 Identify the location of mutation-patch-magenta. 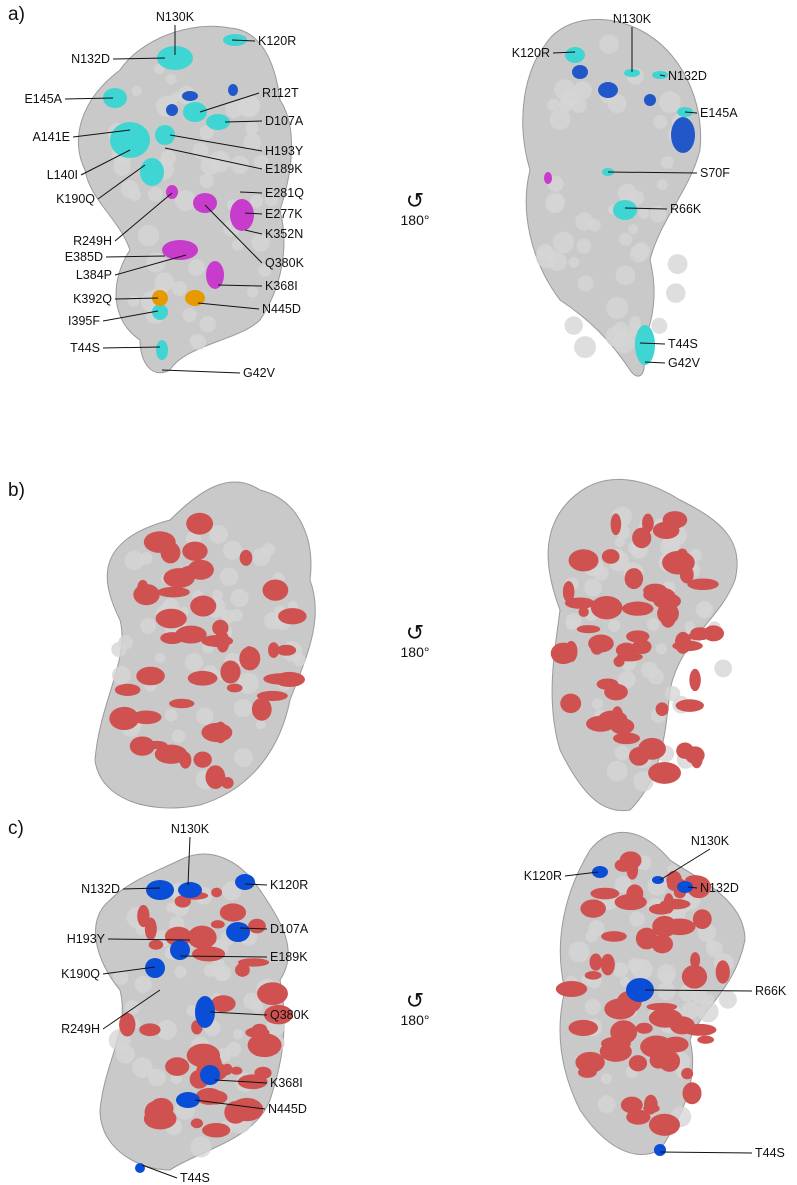
(215, 275).